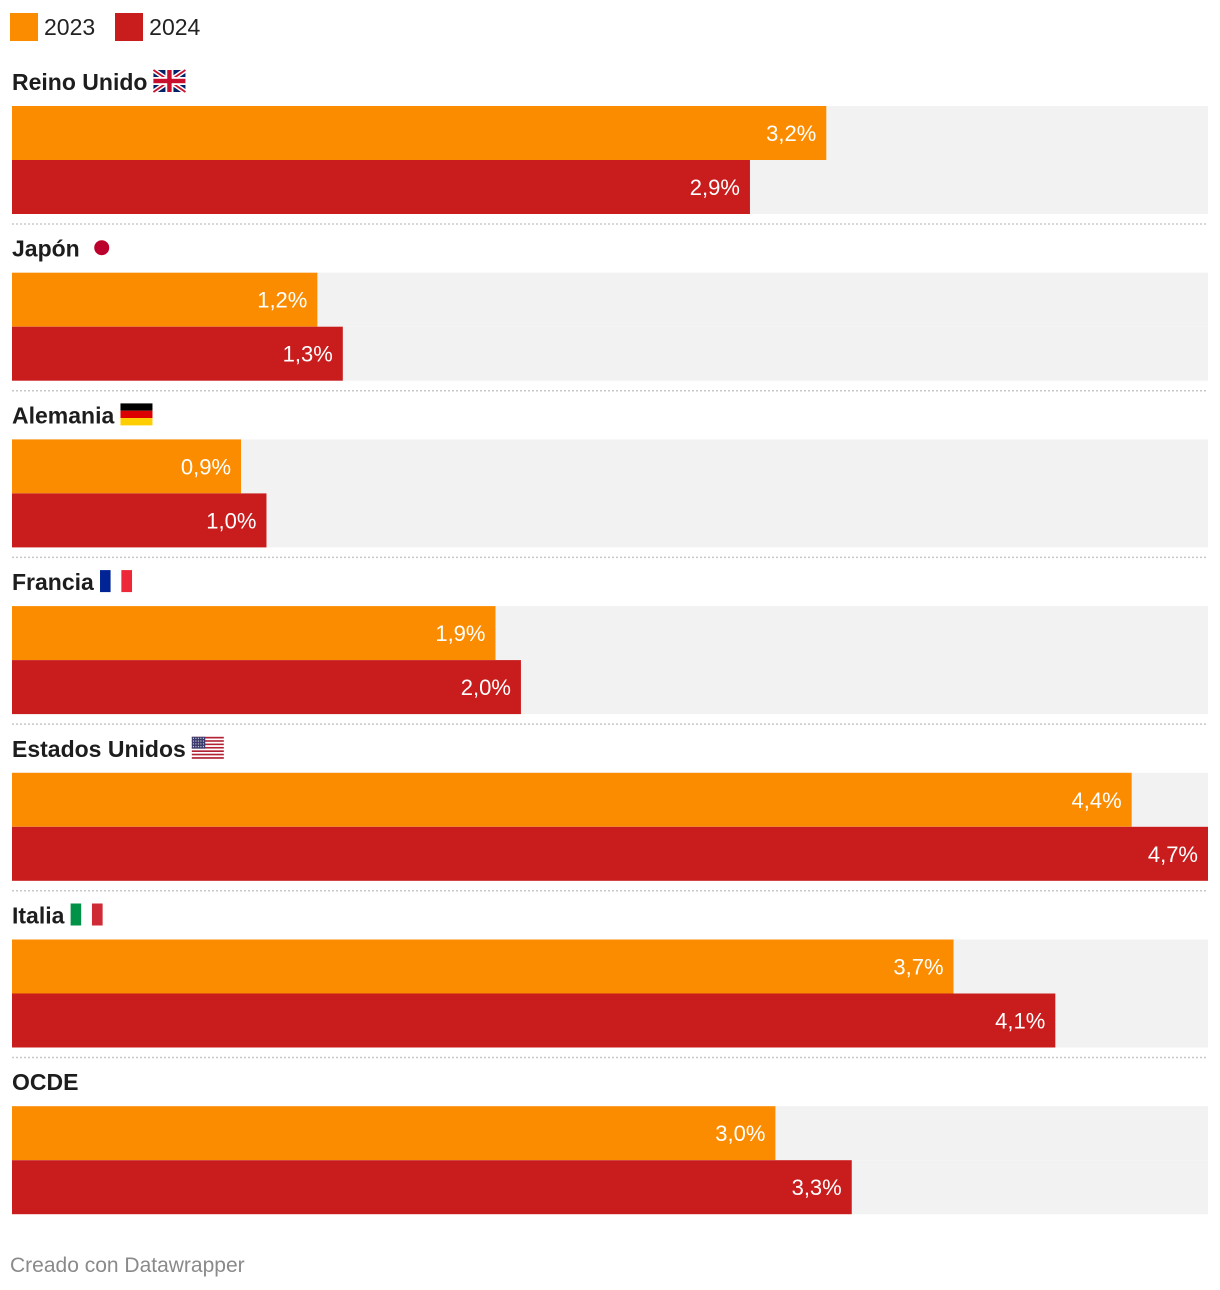  I want to click on data-label-2023-estados-unidos: 4,4%, so click(1097, 800).